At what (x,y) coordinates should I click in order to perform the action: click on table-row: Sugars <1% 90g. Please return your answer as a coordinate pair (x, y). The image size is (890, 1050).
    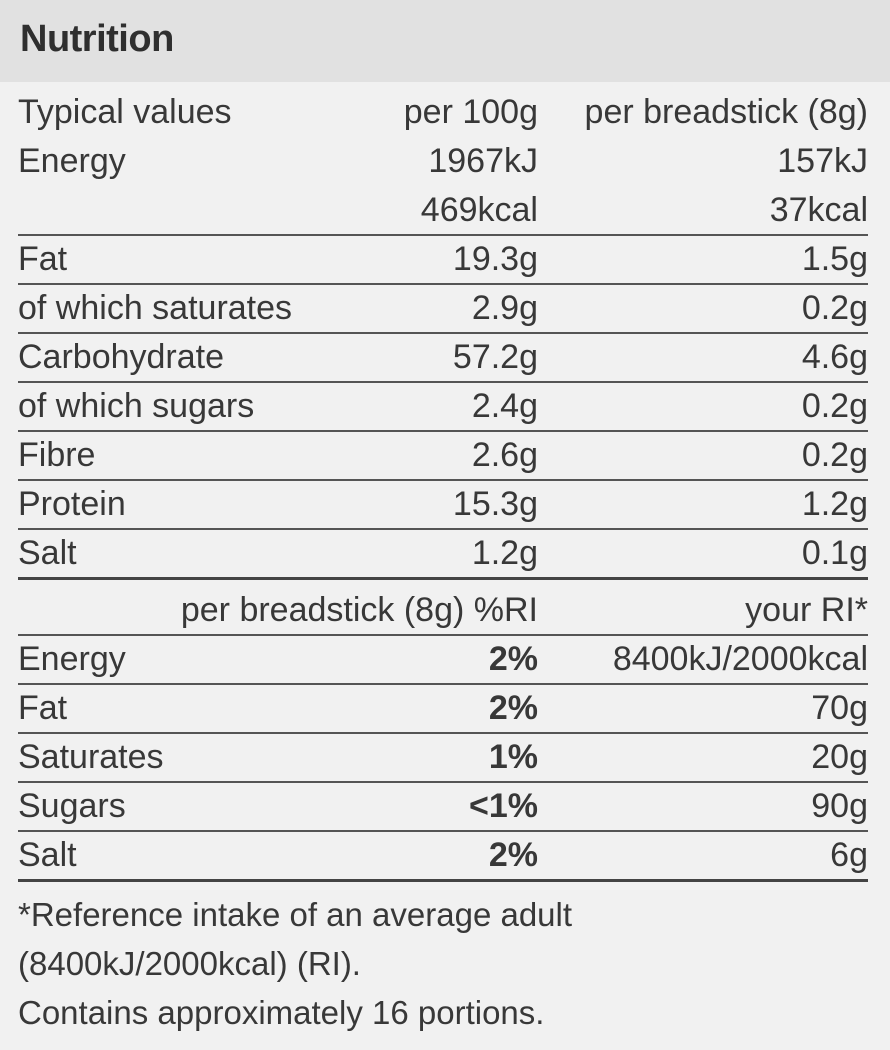
    Looking at the image, I should click on (445, 806).